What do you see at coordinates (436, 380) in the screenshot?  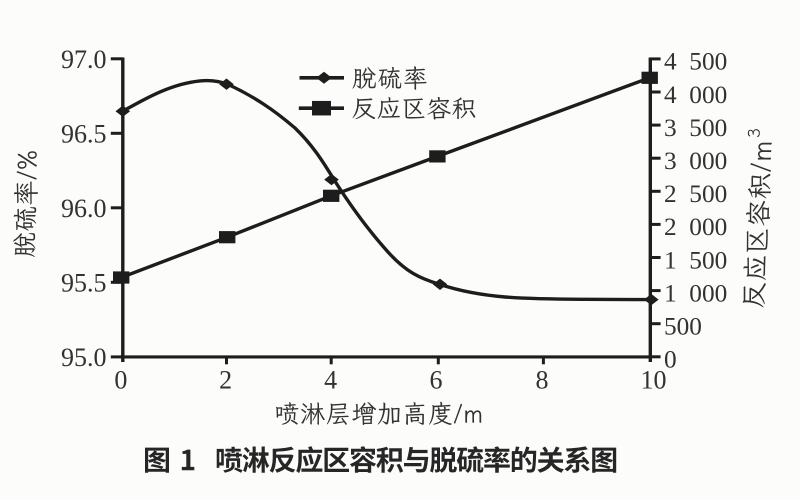 I see `svg-text: 6` at bounding box center [436, 380].